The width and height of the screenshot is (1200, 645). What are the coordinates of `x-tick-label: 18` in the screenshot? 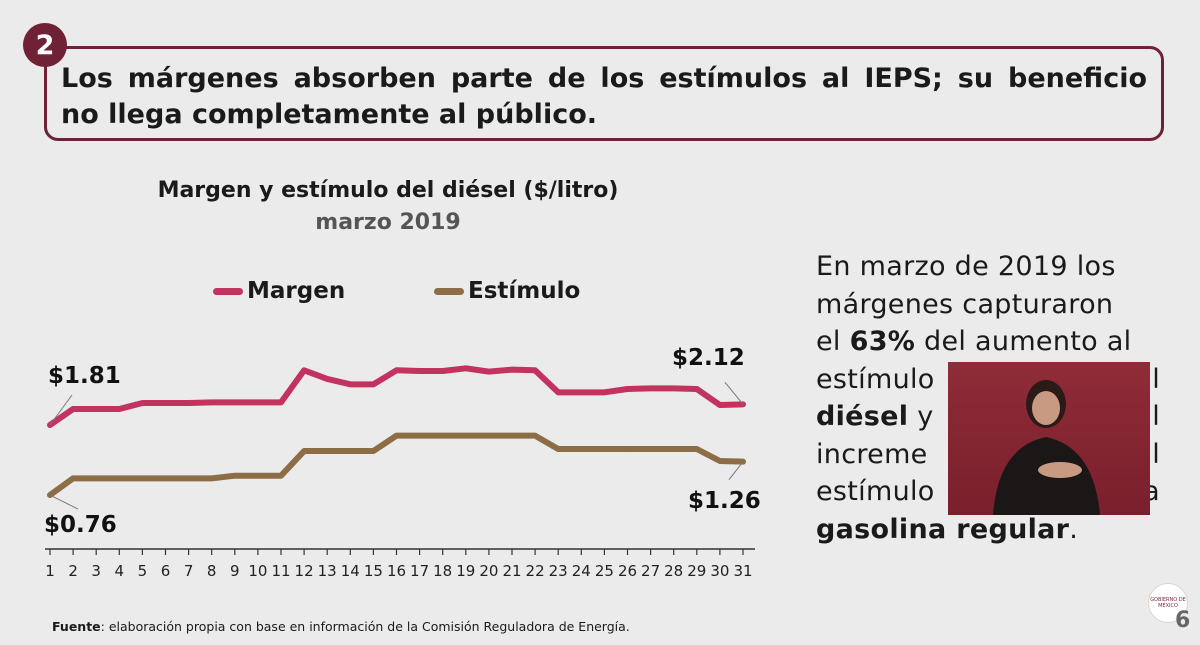 It's located at (442, 571).